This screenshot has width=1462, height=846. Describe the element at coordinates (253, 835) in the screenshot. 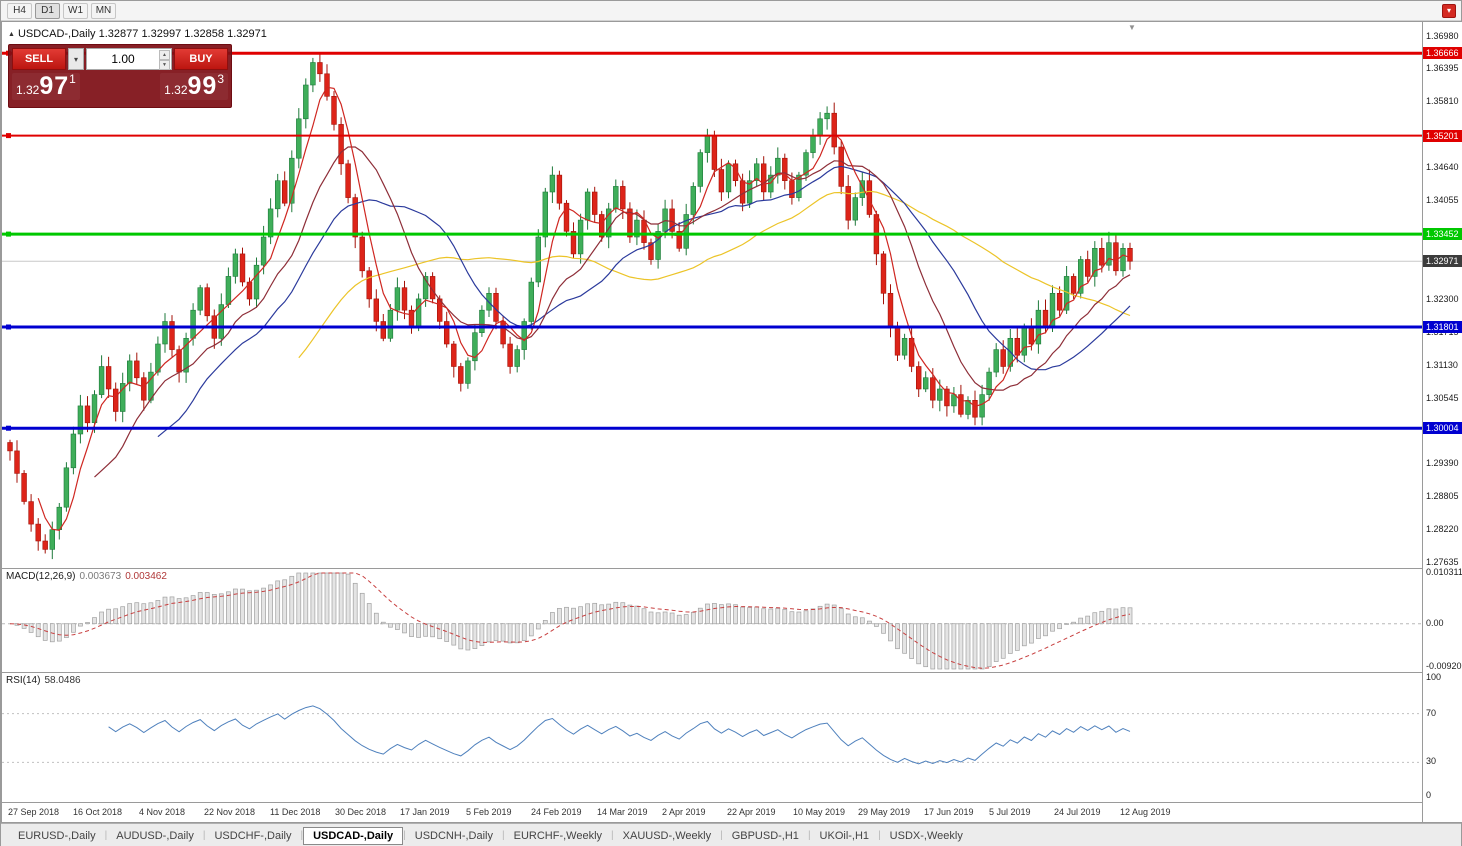

I see `tab-usdchf-daily: USDCHF-,Daily` at that location.